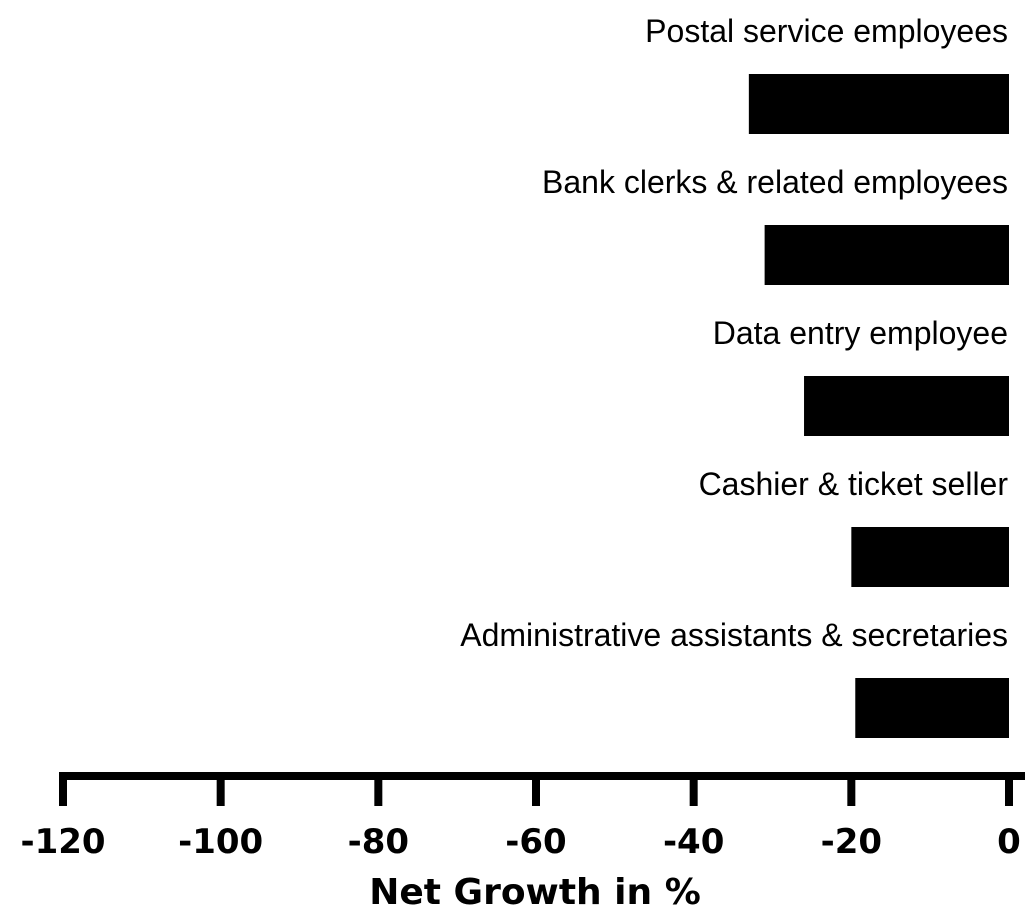 Image resolution: width=1025 pixels, height=920 pixels. Describe the element at coordinates (826, 31) in the screenshot. I see `category-label: Postal service employees` at that location.